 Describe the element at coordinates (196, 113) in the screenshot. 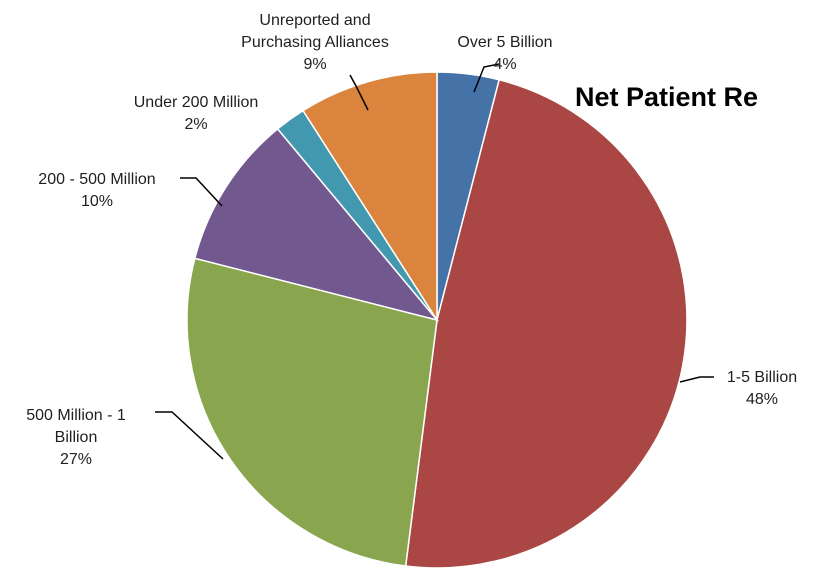

I see `slice-label-5: Under 200 Million 2%` at that location.